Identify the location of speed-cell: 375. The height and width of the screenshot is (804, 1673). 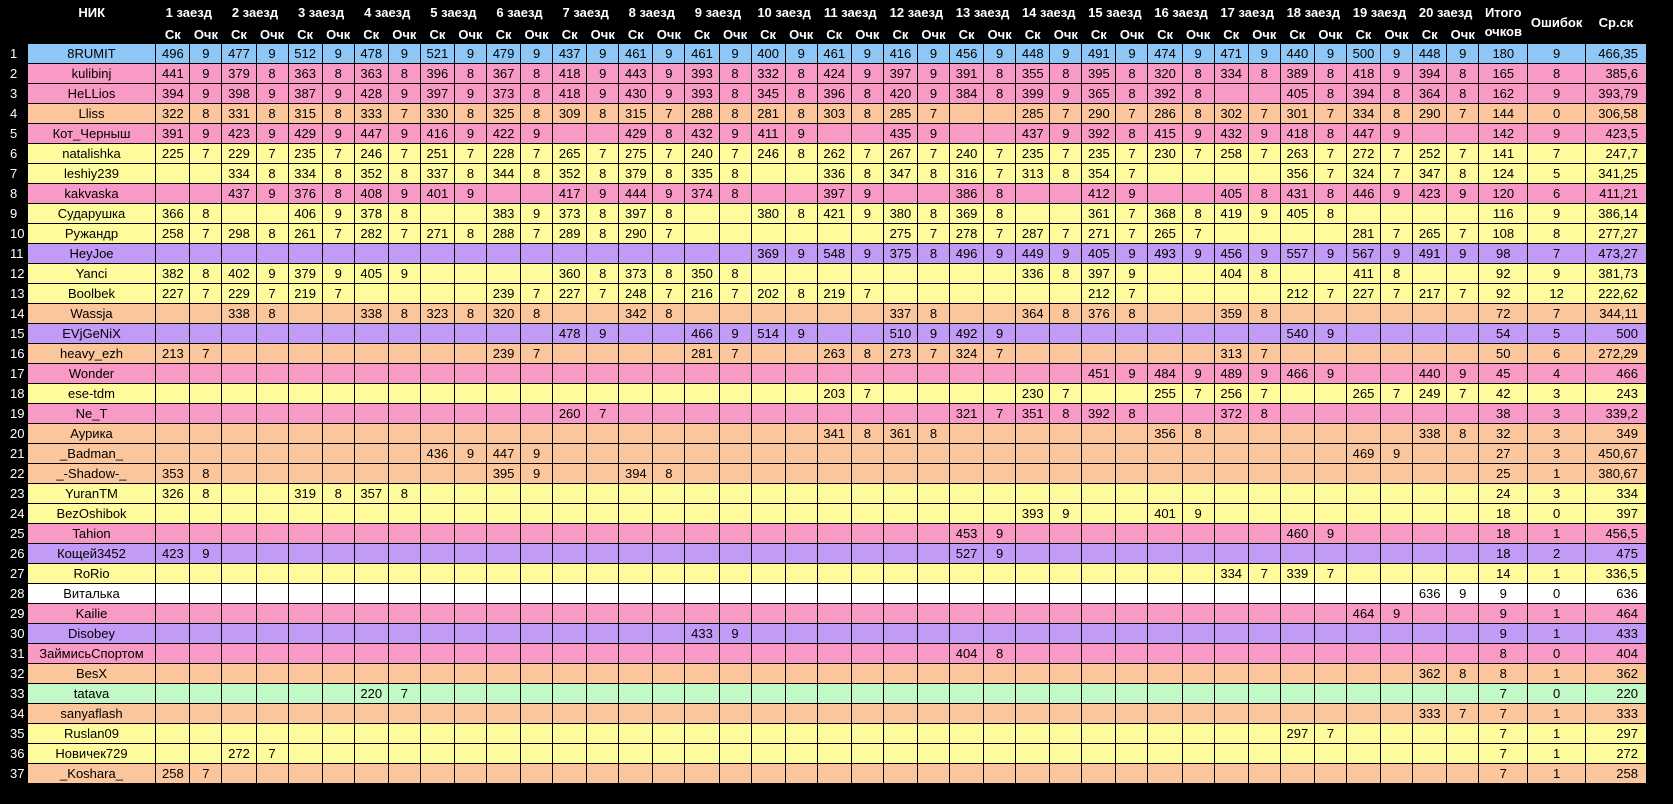
(900, 253).